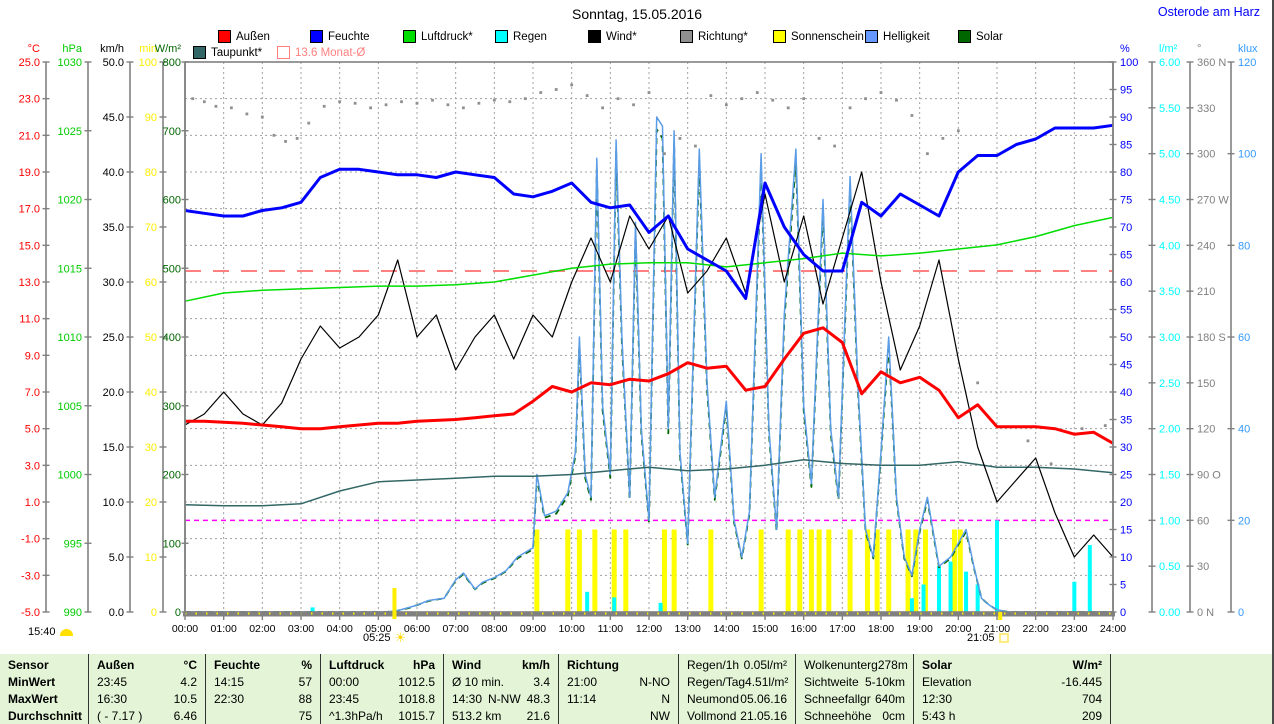 This screenshot has height=724, width=1274. Describe the element at coordinates (1123, 613) in the screenshot. I see `axis-label: 0` at that location.